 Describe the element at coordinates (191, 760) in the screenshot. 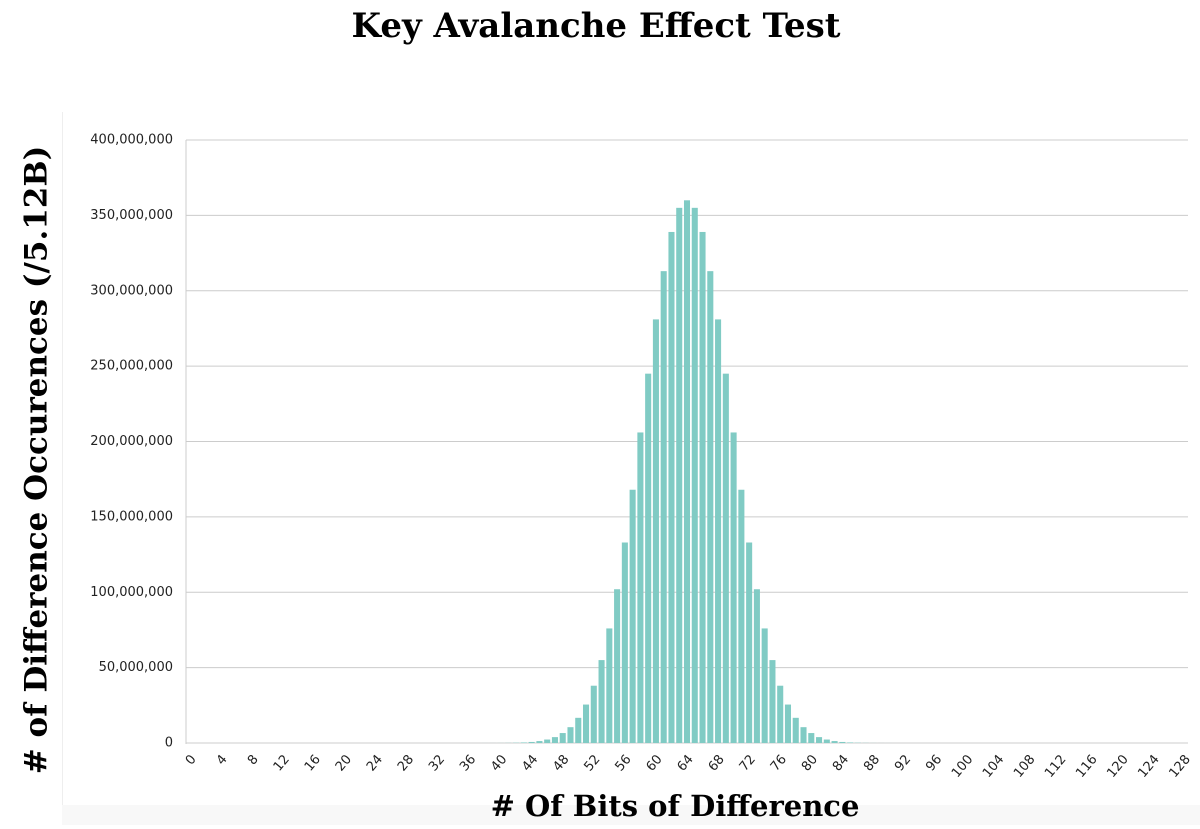

I see `x-tick-label: 0` at that location.